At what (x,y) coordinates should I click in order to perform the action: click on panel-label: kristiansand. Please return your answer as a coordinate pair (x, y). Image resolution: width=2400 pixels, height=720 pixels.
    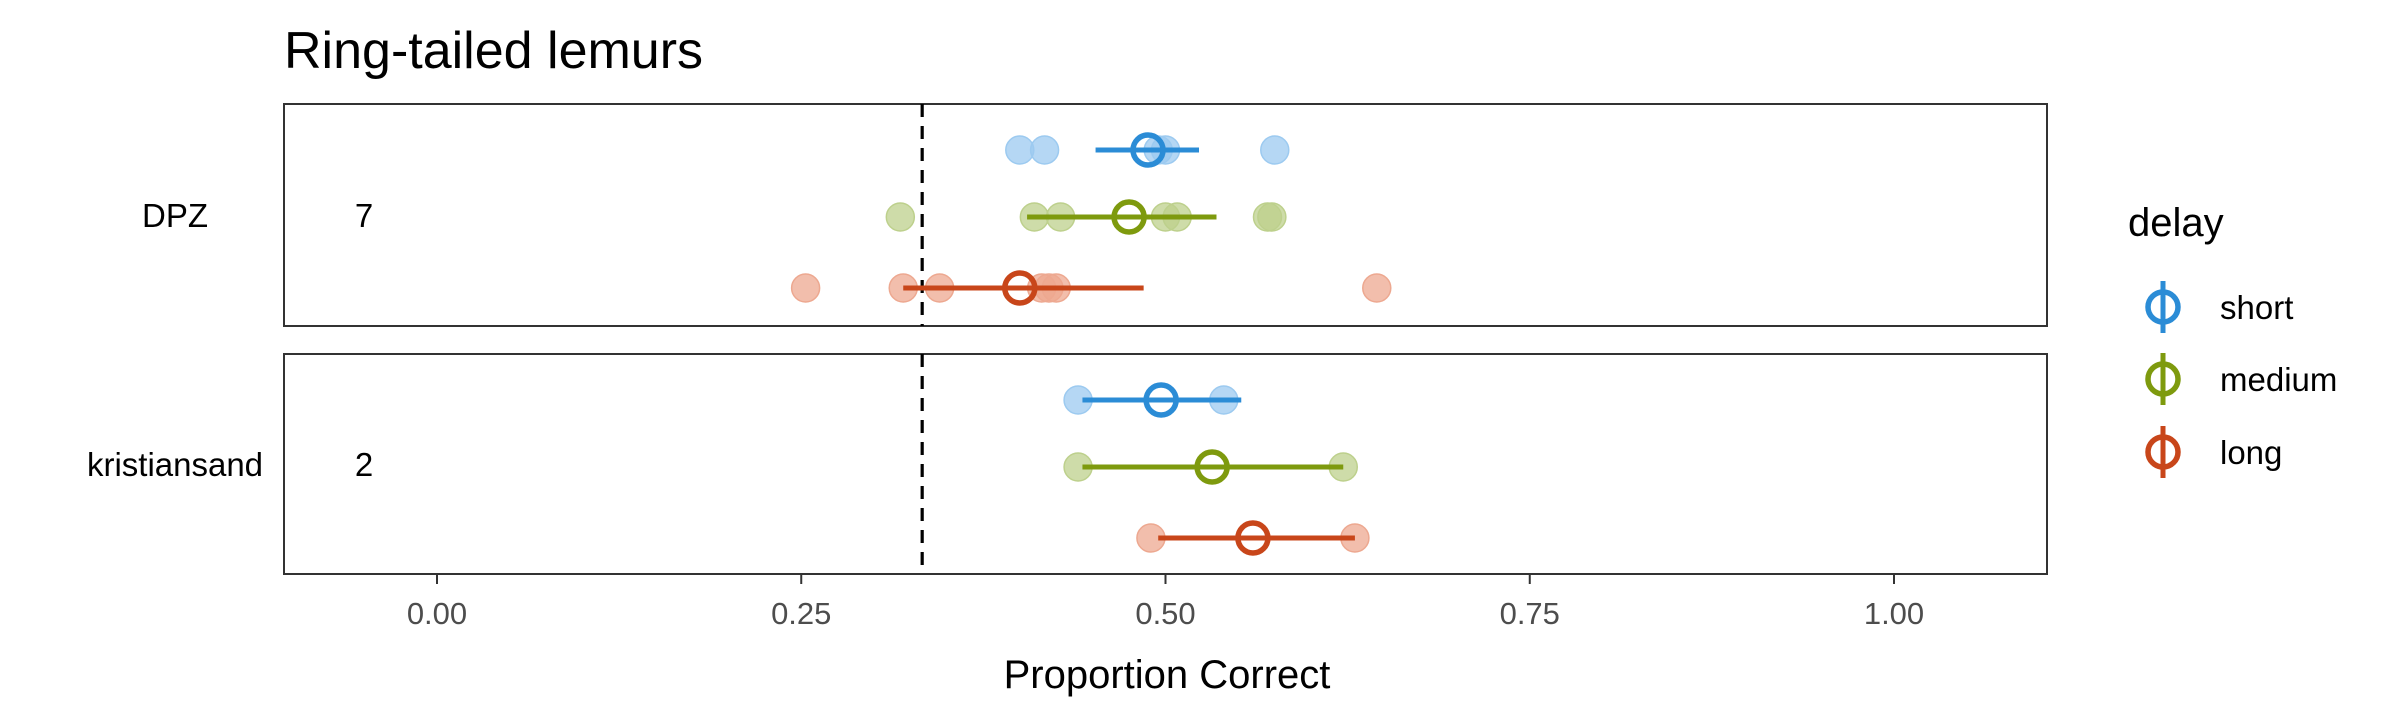
    Looking at the image, I should click on (175, 464).